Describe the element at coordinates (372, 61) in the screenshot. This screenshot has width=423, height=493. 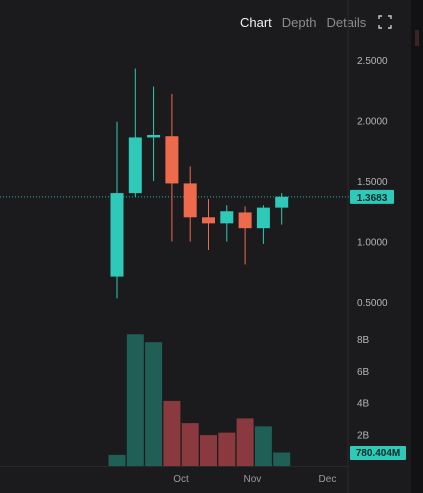
I see `price-tick-label: 2.5000` at that location.